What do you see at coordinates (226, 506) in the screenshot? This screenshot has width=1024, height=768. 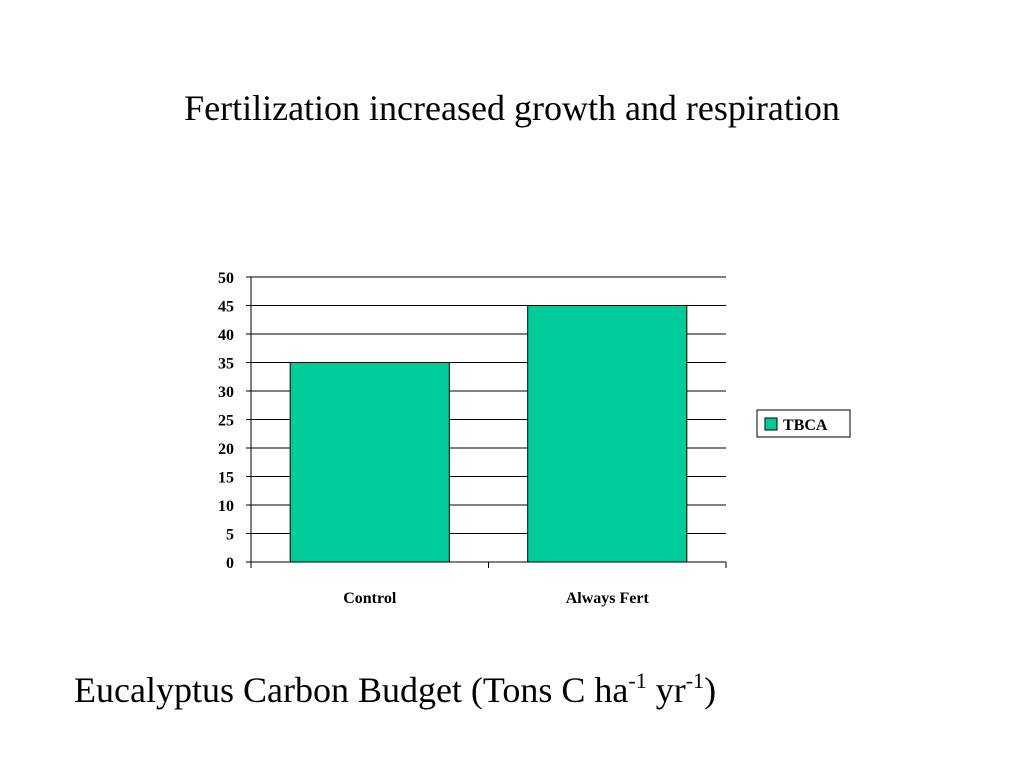 I see `y-tick-label: 10` at bounding box center [226, 506].